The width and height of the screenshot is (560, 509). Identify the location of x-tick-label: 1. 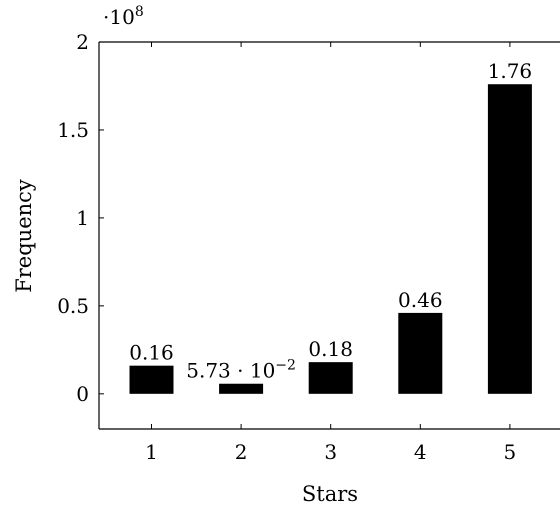
(151, 452).